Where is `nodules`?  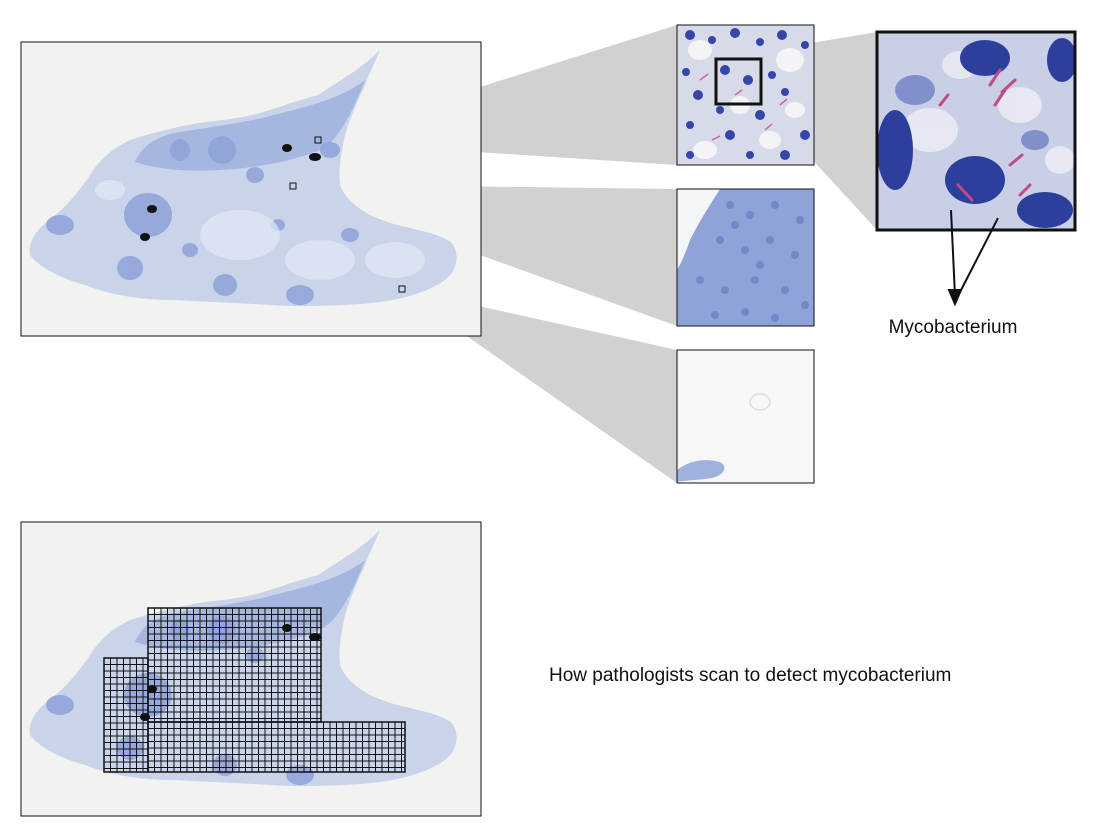 nodules is located at coordinates (202, 220).